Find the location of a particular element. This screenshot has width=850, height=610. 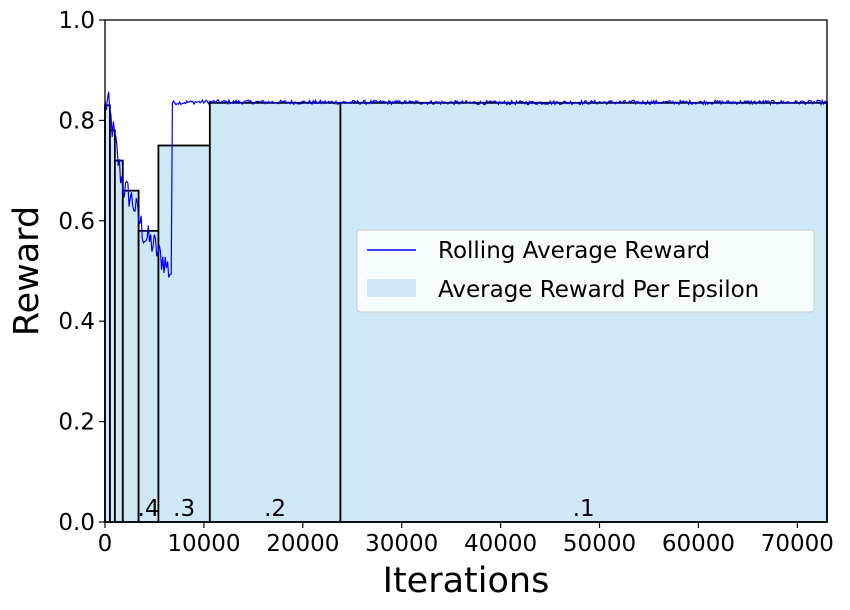

y-tick-label: 0.8 is located at coordinates (76, 121).